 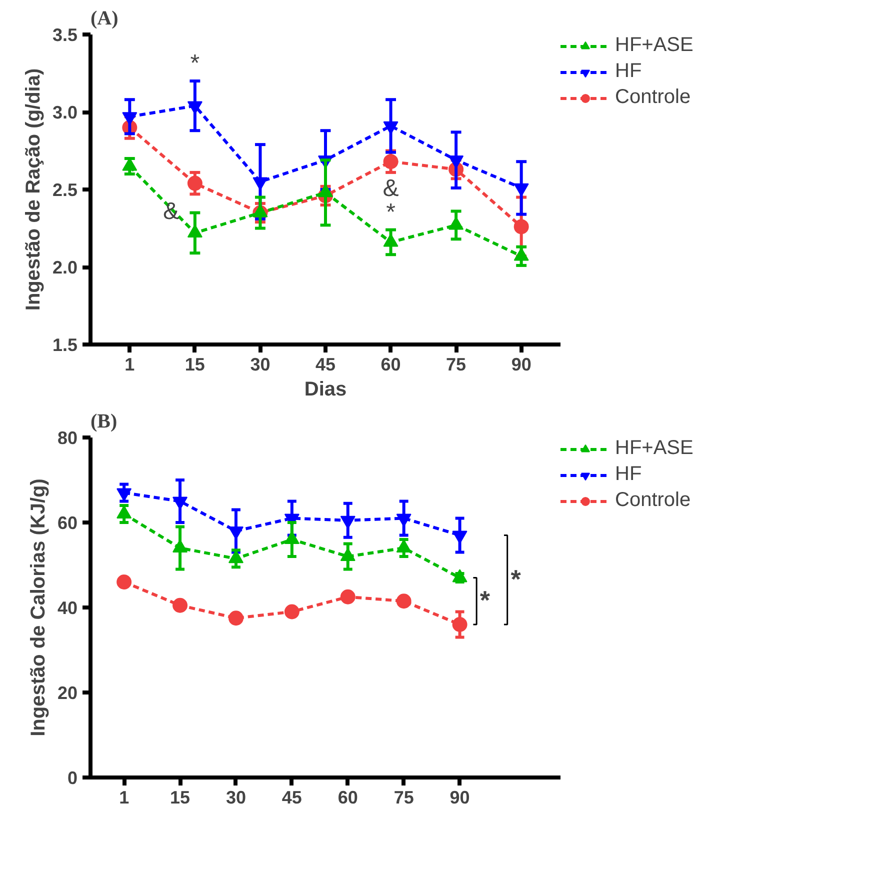 What do you see at coordinates (65, 35) in the screenshot?
I see `y-tick-label: 3.5` at bounding box center [65, 35].